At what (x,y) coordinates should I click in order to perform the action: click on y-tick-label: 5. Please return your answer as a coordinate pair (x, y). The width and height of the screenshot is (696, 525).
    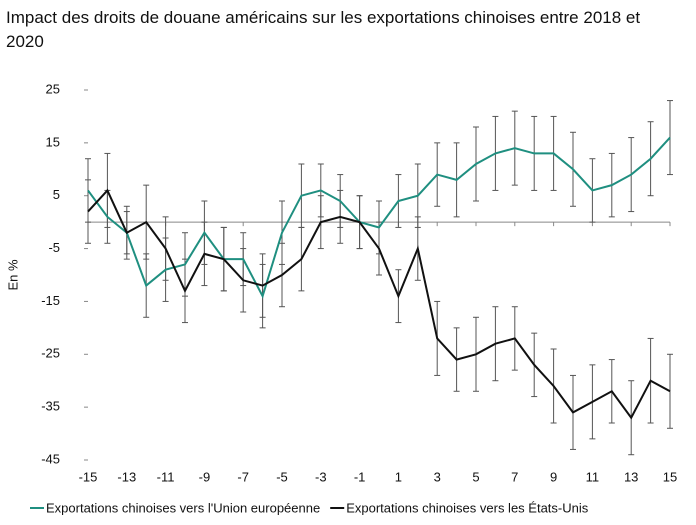
    Looking at the image, I should click on (56, 194).